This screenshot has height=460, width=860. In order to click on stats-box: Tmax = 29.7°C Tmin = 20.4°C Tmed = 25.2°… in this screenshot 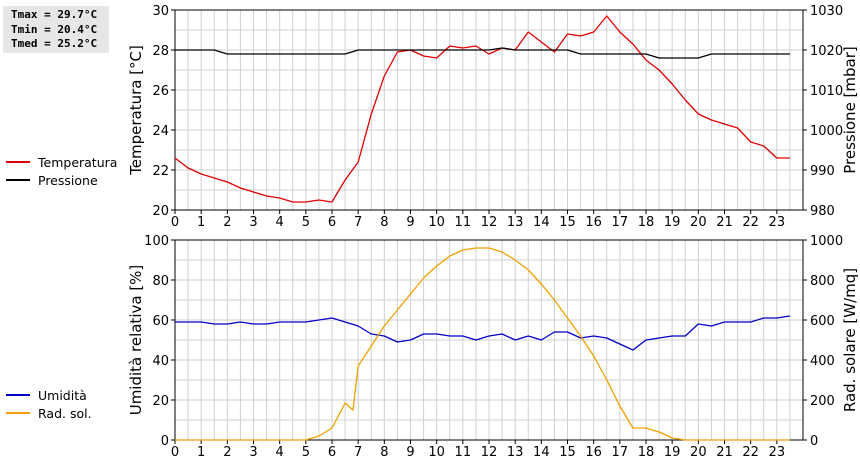, I will do `click(56, 29)`.